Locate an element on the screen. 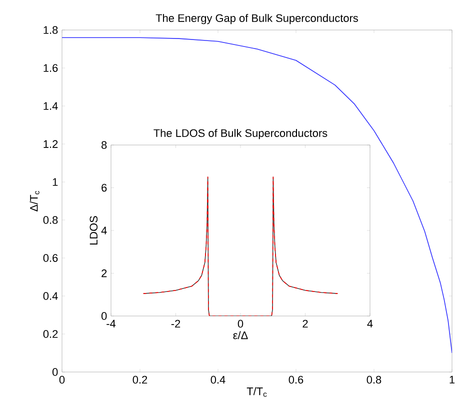  x-tick-label: 4 is located at coordinates (370, 324).